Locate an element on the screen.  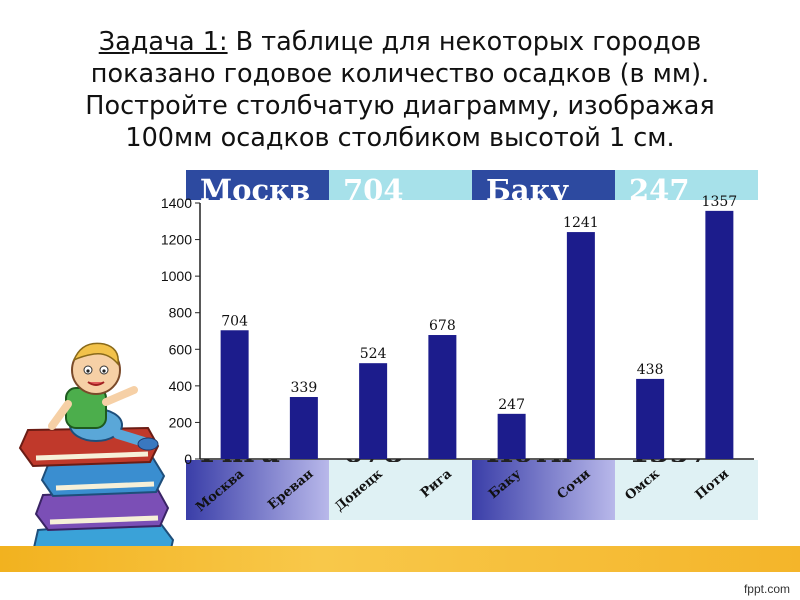
x-tick-label: Рига is located at coordinates (437, 483).